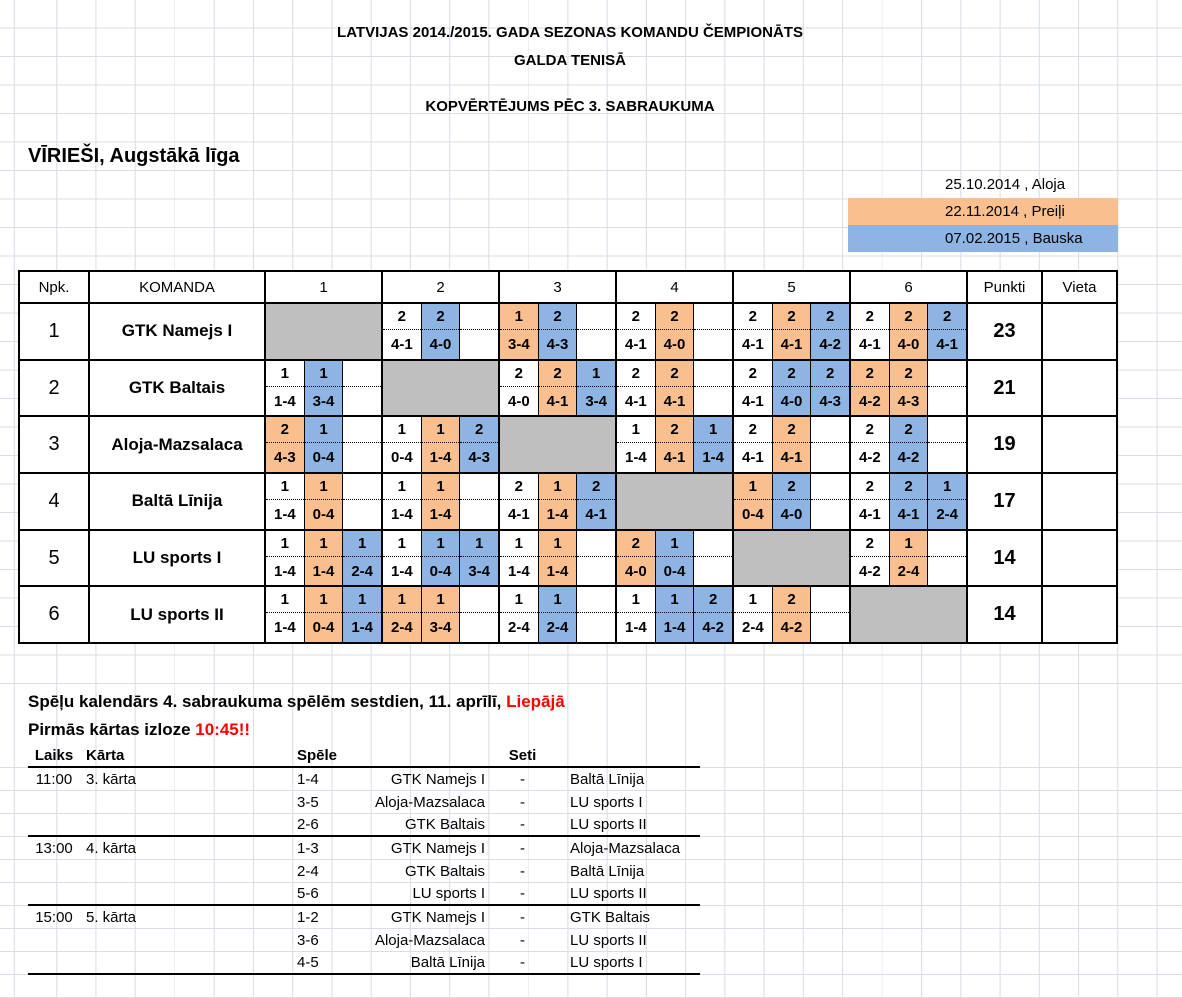  I want to click on result-cell: 2 4-0, so click(674, 331).